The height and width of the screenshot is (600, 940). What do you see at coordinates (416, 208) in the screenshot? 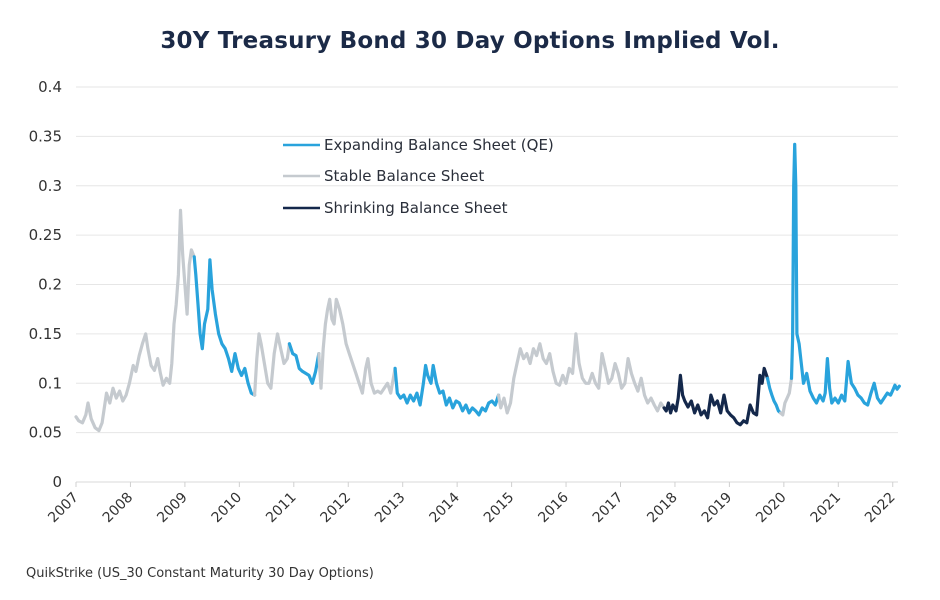
I see `legend-label-shrinking: Shrinking Balance Sheet` at bounding box center [416, 208].